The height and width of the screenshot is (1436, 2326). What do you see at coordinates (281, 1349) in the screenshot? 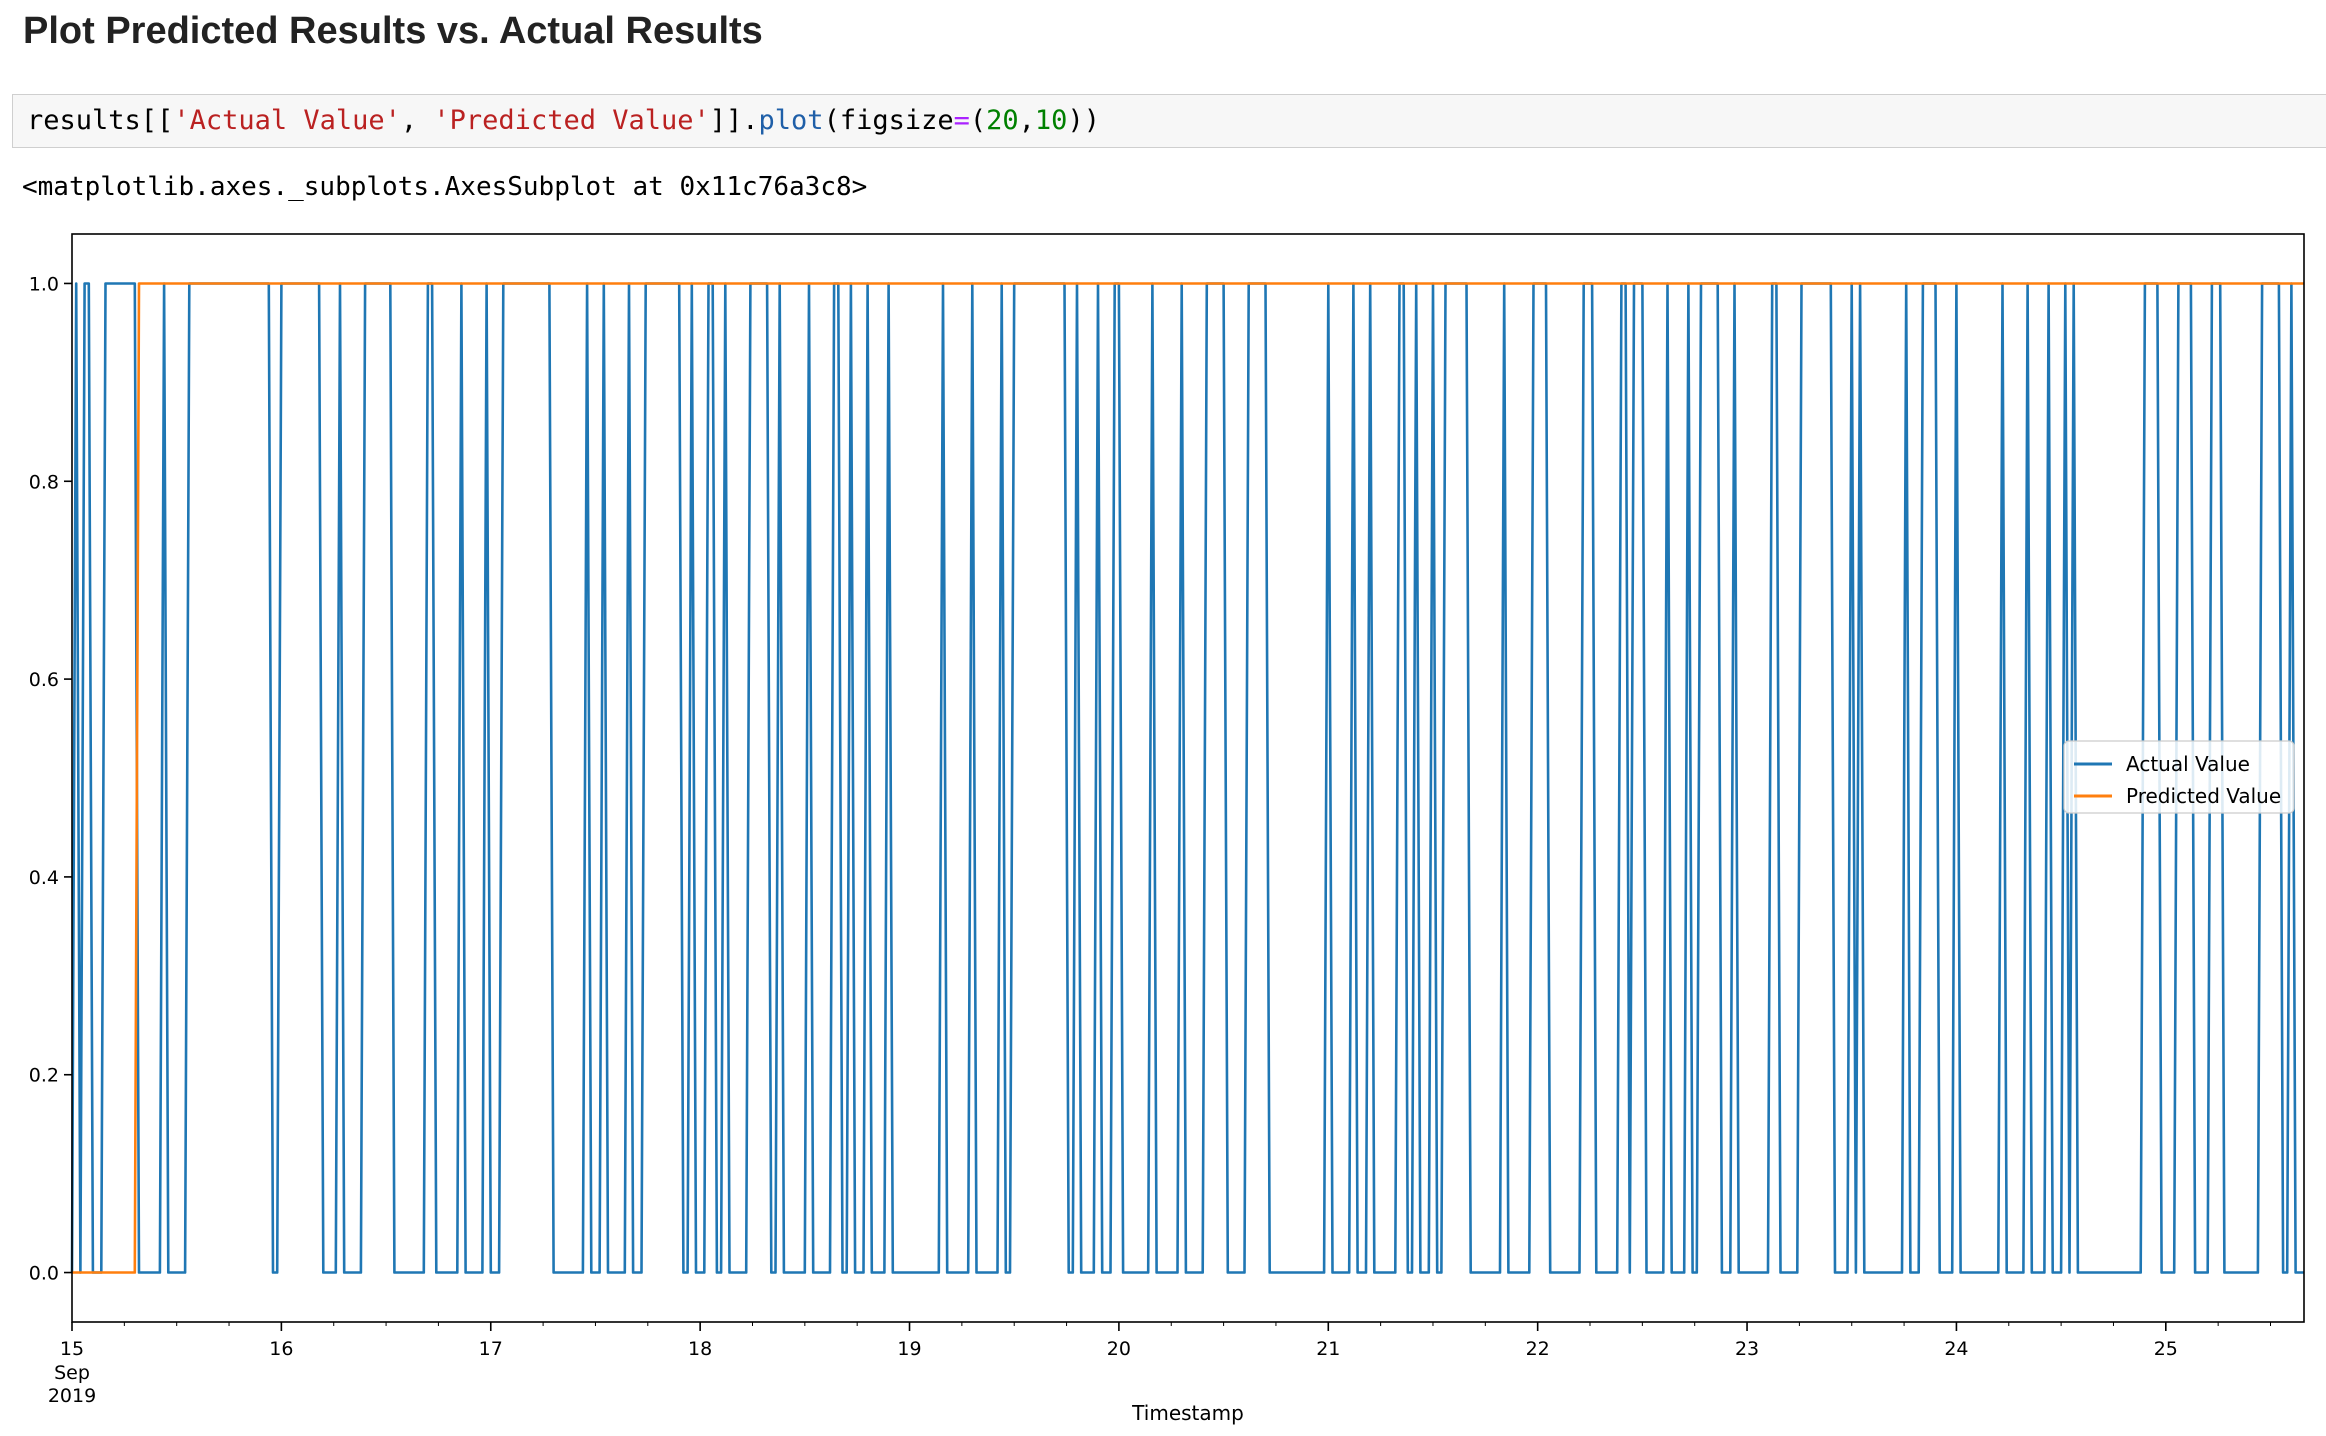
I see `x-tick-label: 16` at bounding box center [281, 1349].